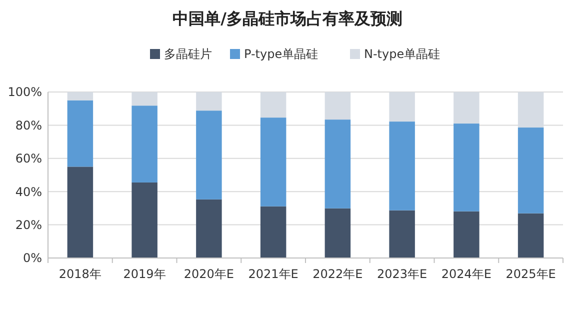 The width and height of the screenshot is (575, 321). I want to click on x-tick-label: 2024年E, so click(466, 274).